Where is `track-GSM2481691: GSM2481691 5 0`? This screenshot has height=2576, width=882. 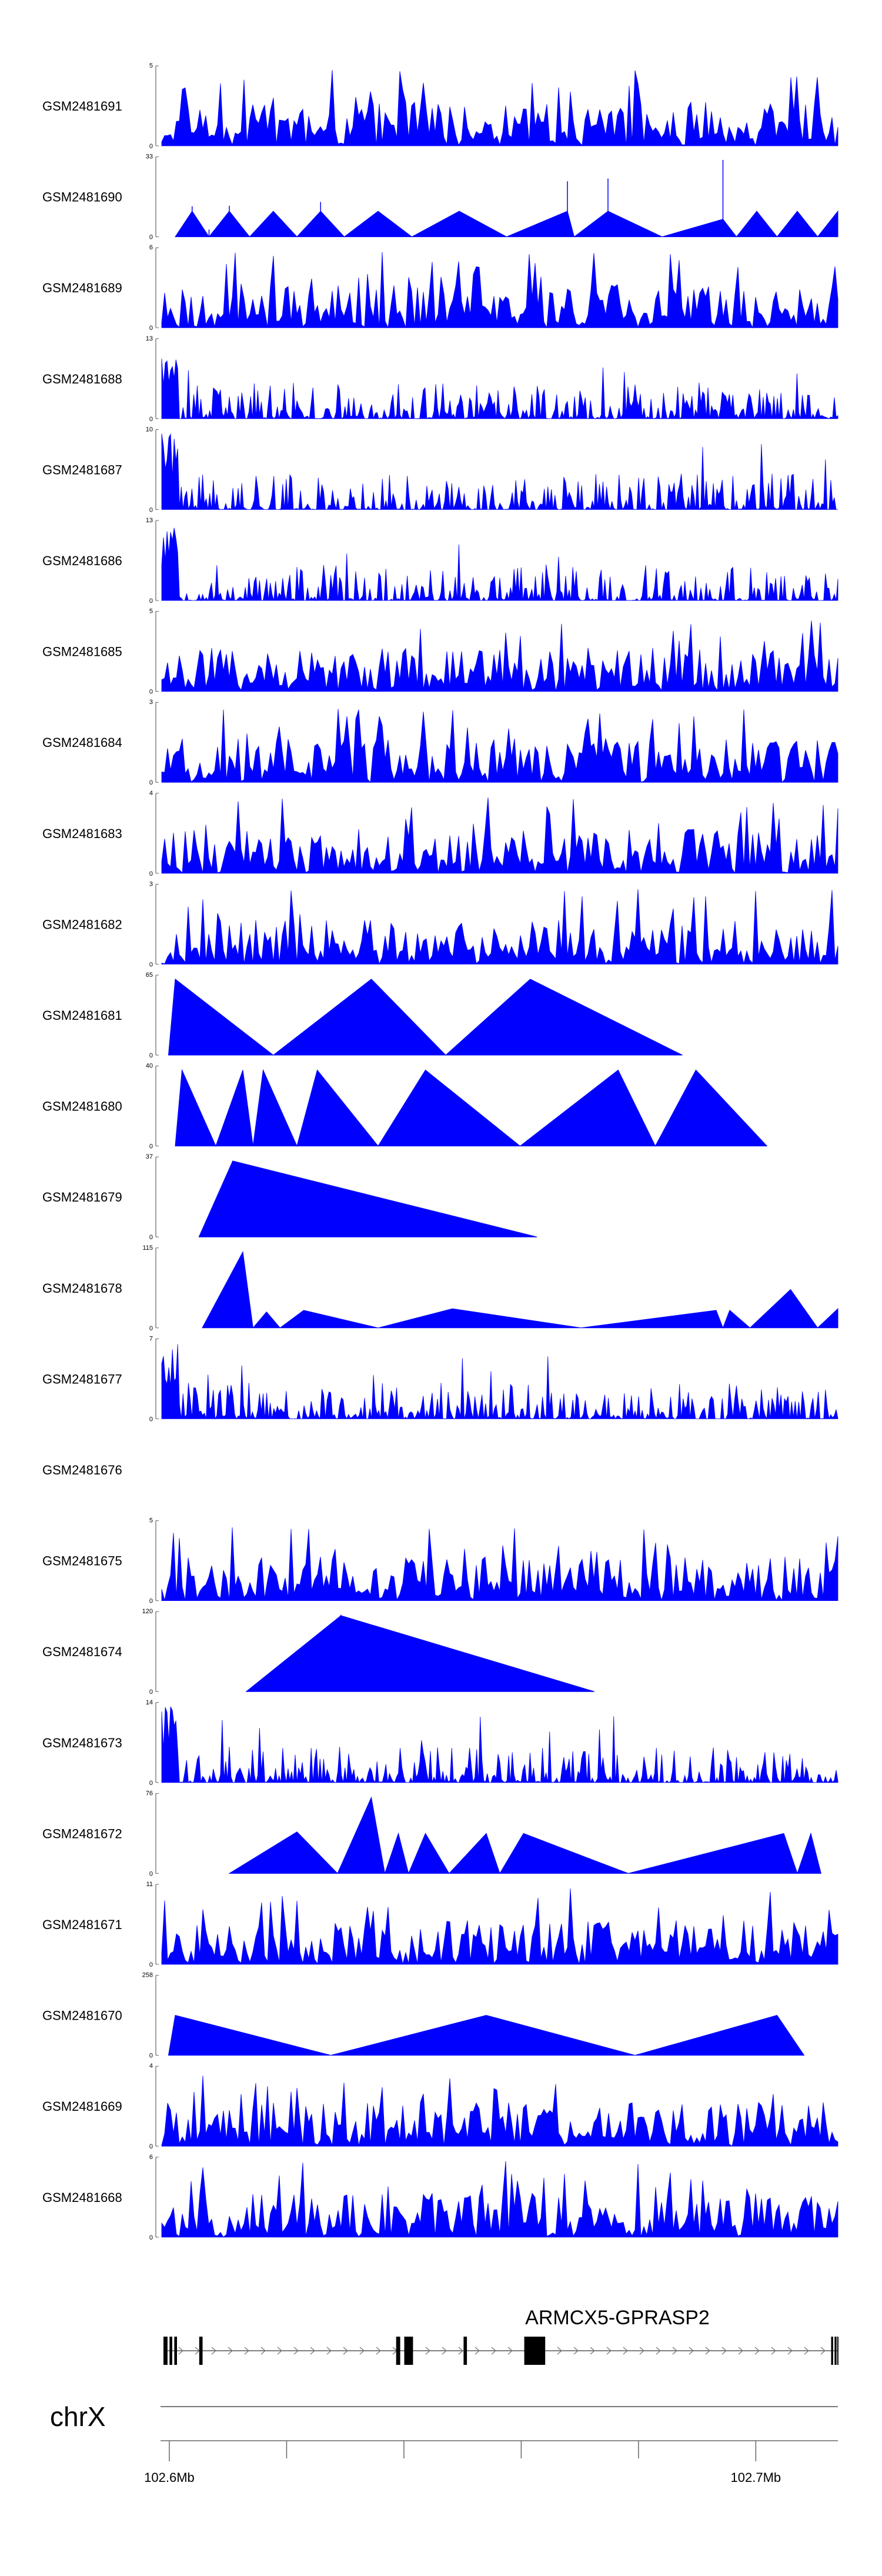
track-GSM2481691: GSM2481691 5 0 is located at coordinates (440, 106).